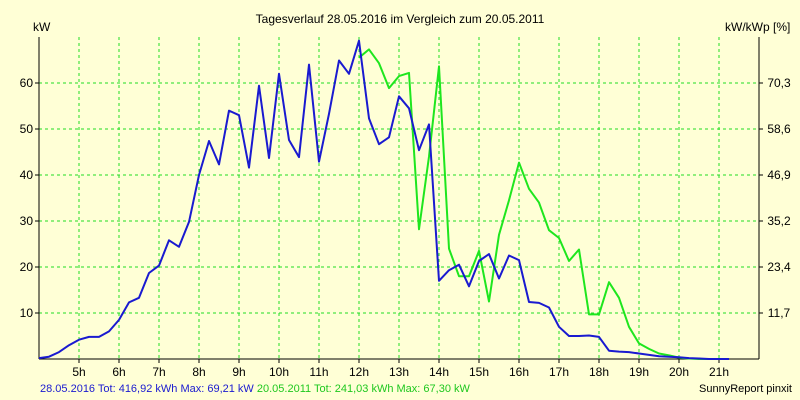 The height and width of the screenshot is (400, 800). What do you see at coordinates (599, 372) in the screenshot?
I see `x-tick-label: 18h` at bounding box center [599, 372].